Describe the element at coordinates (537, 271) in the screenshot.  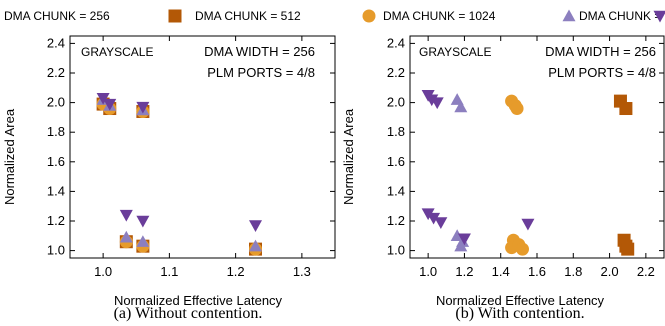
I see `x-tick-label: 1.6` at that location.